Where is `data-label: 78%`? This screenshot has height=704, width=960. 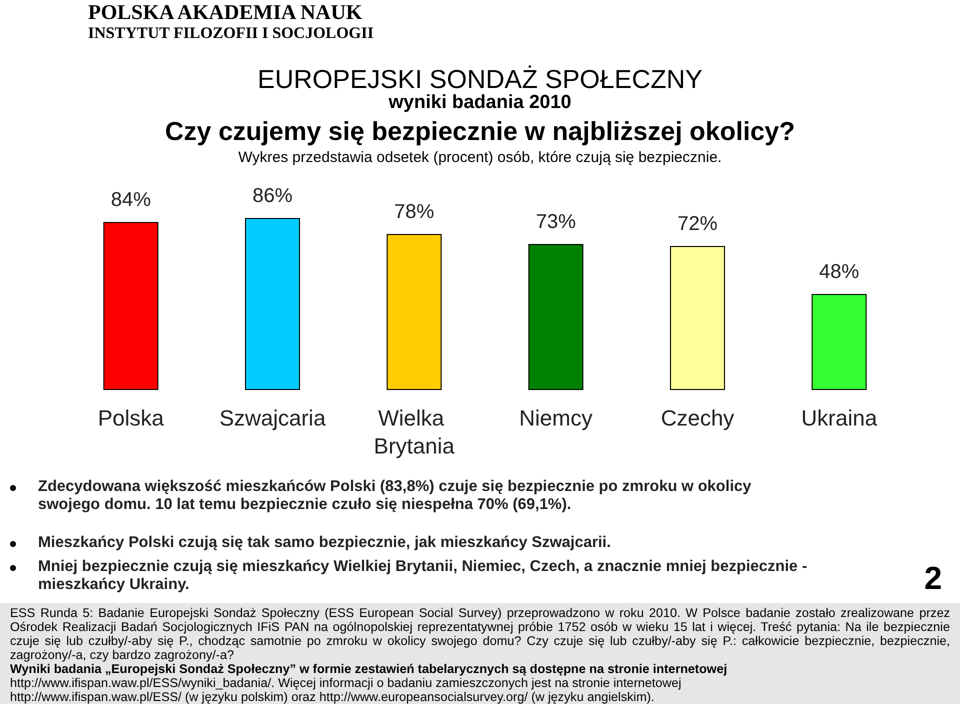
data-label: 78% is located at coordinates (414, 212).